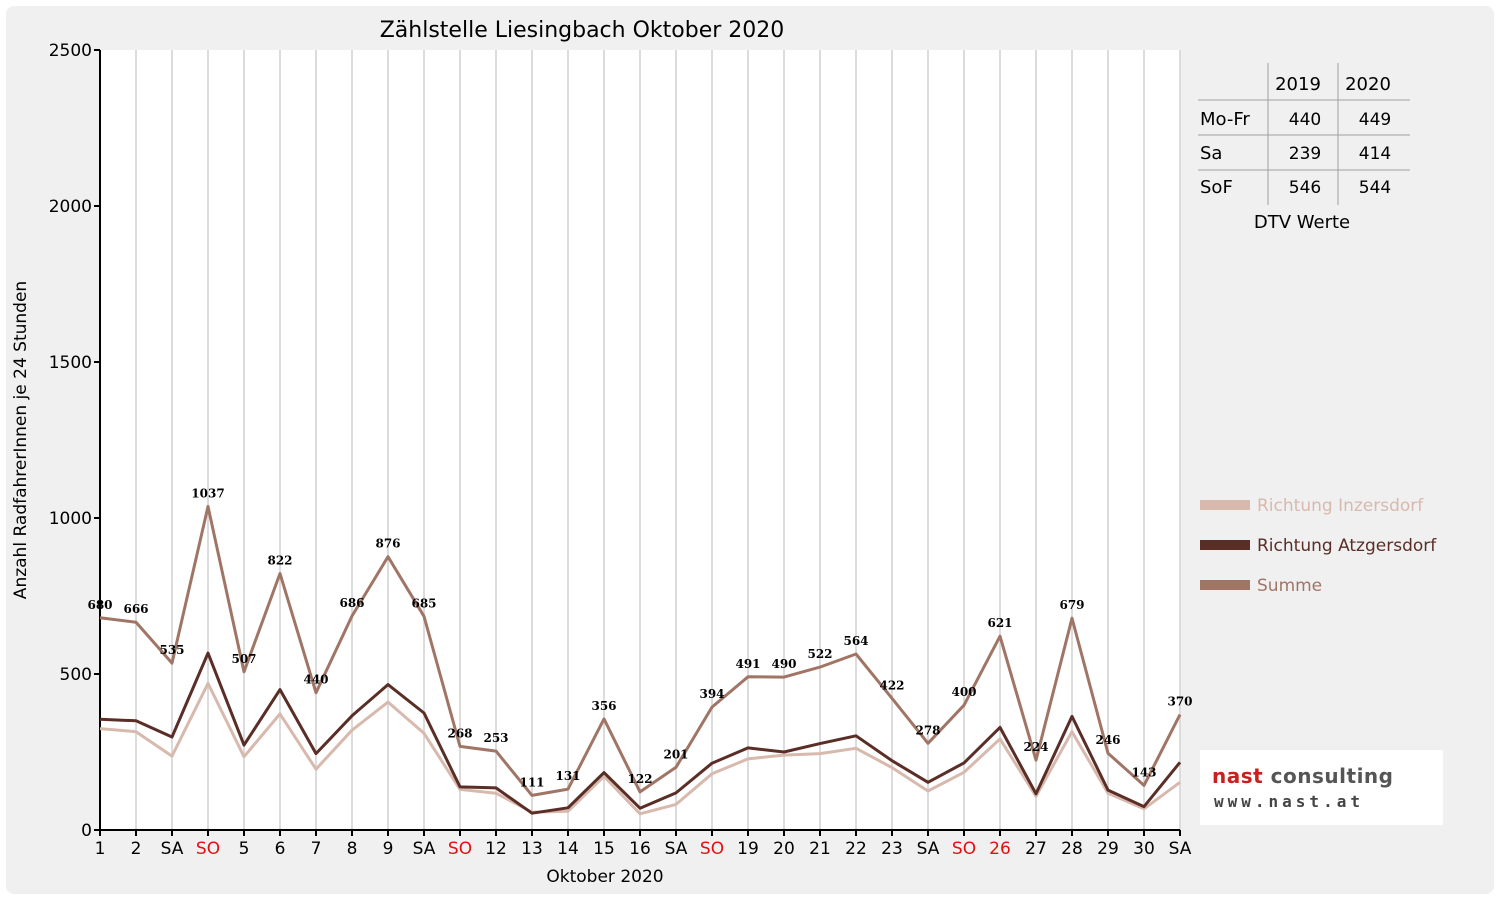 The width and height of the screenshot is (1500, 900). Describe the element at coordinates (315, 680) in the screenshot. I see `data-label: 440` at that location.